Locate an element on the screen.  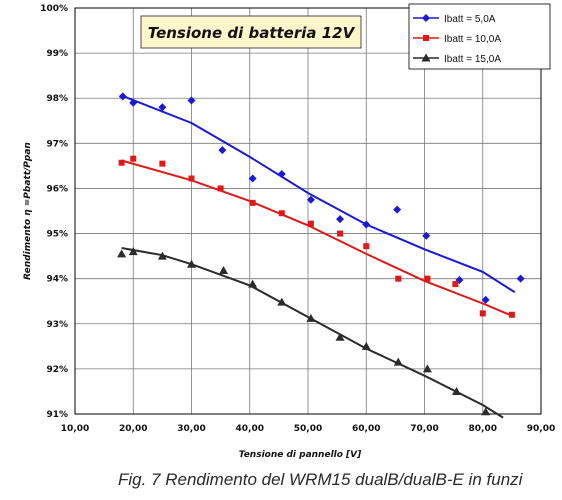
x-tick-label: 60,00 is located at coordinates (366, 429).